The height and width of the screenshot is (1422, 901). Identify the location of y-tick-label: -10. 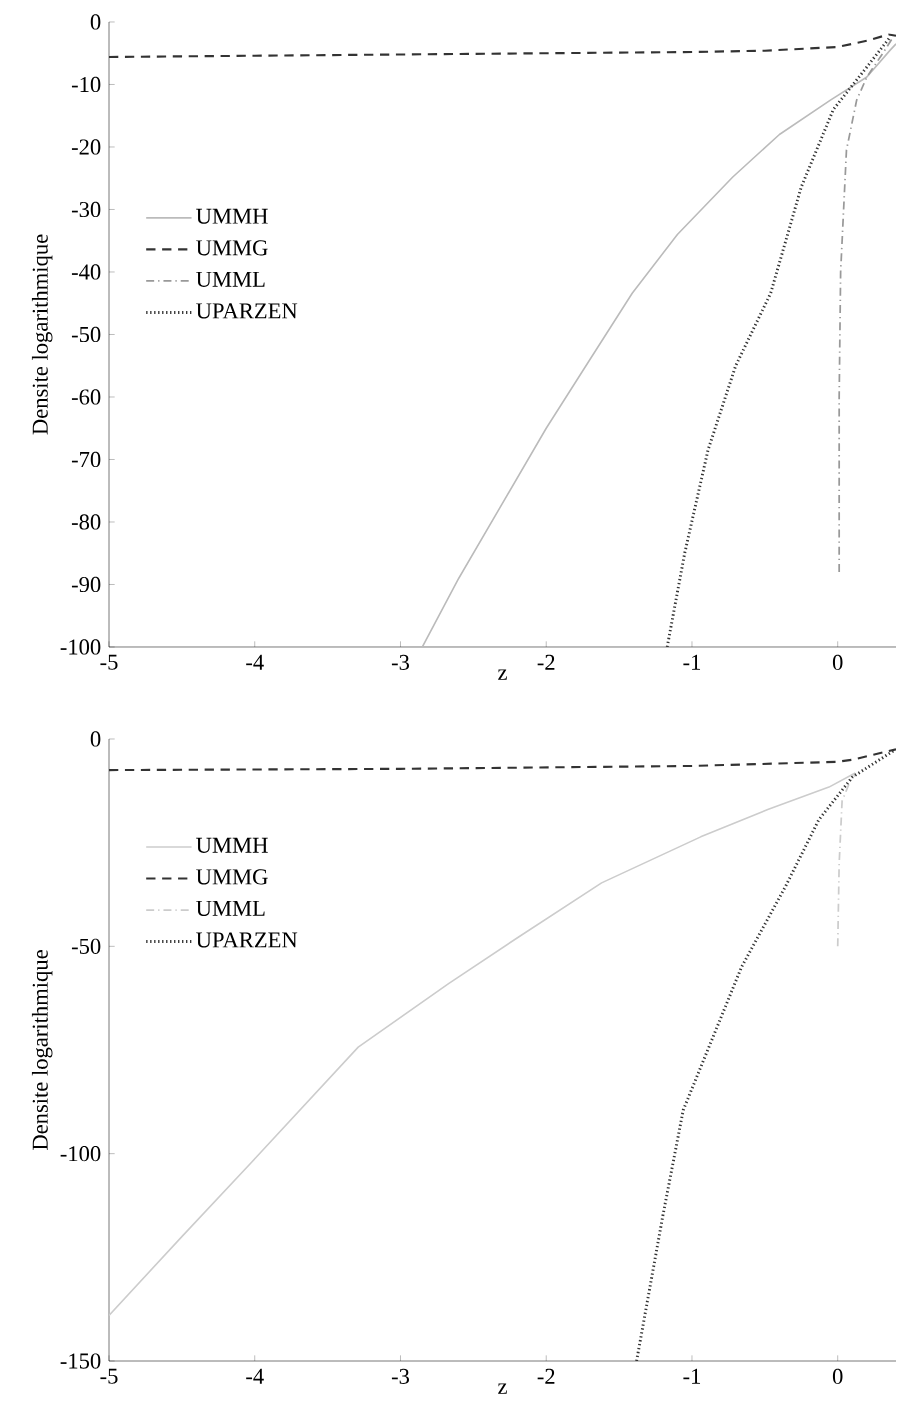
(86, 84).